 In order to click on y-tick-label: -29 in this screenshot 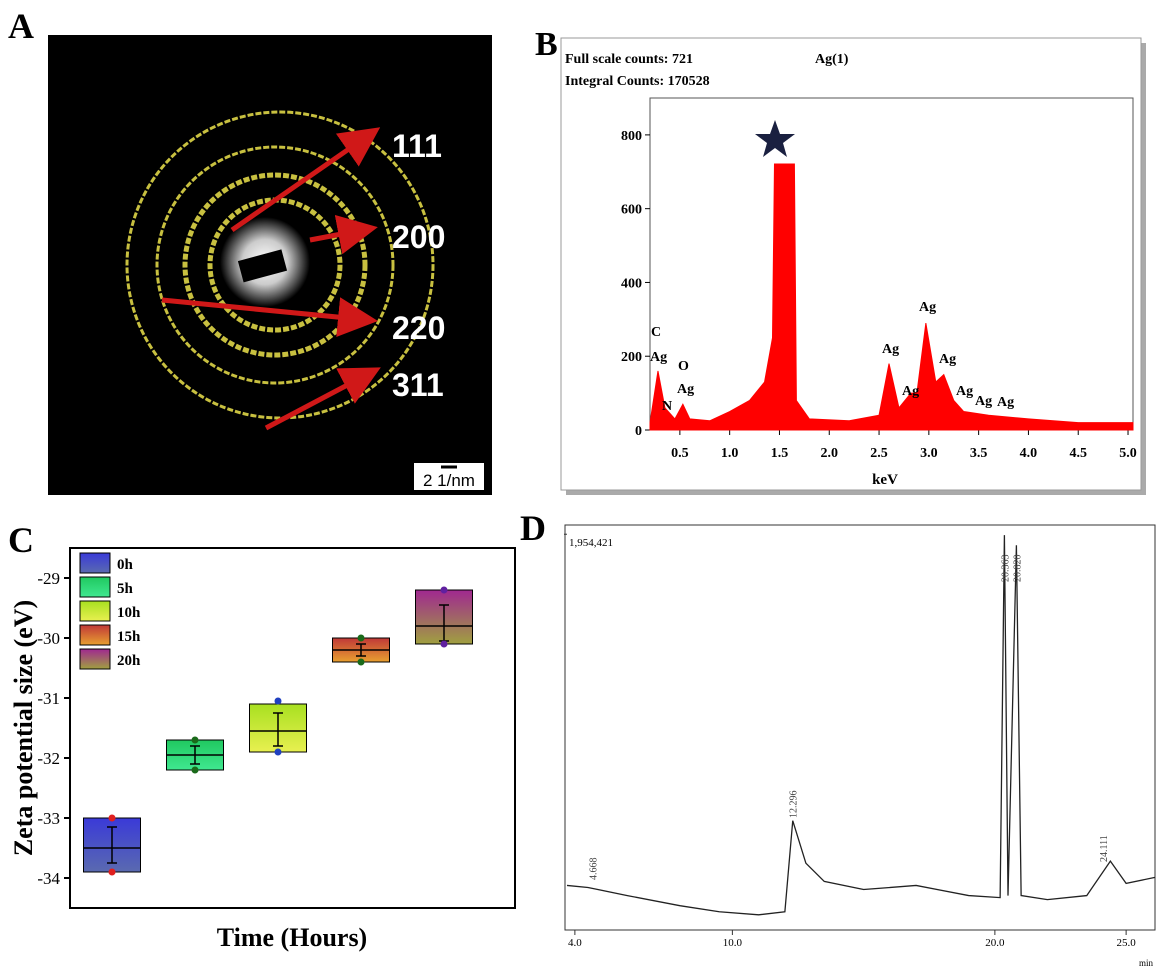, I will do `click(48, 578)`.